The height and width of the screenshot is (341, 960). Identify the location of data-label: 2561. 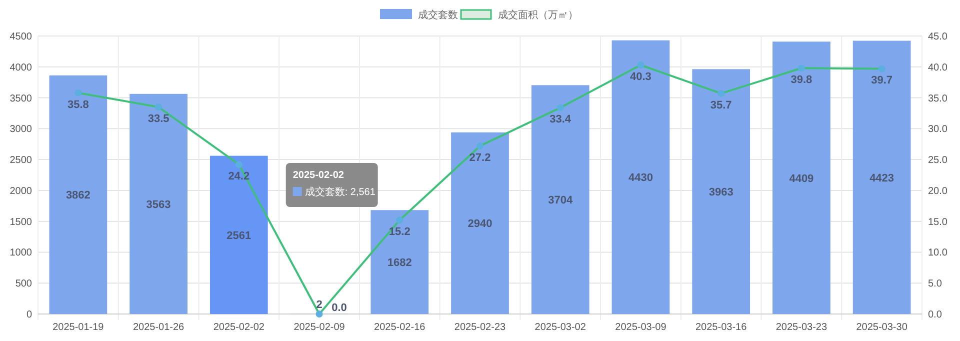
(239, 236).